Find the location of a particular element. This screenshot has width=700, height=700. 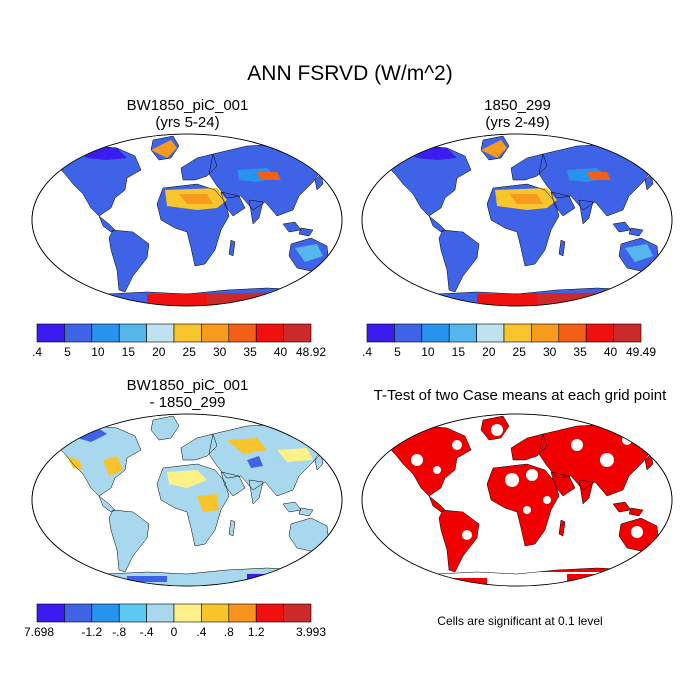

panel-2-title: 1850_299 (yrs 2-49) is located at coordinates (517, 114).